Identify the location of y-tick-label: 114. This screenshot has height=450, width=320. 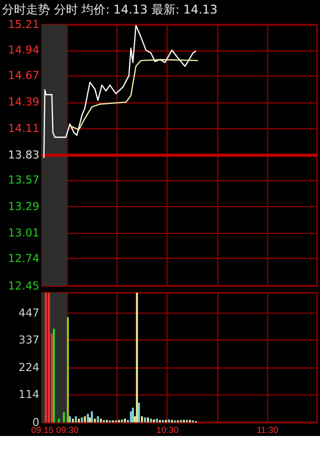
(29, 394).